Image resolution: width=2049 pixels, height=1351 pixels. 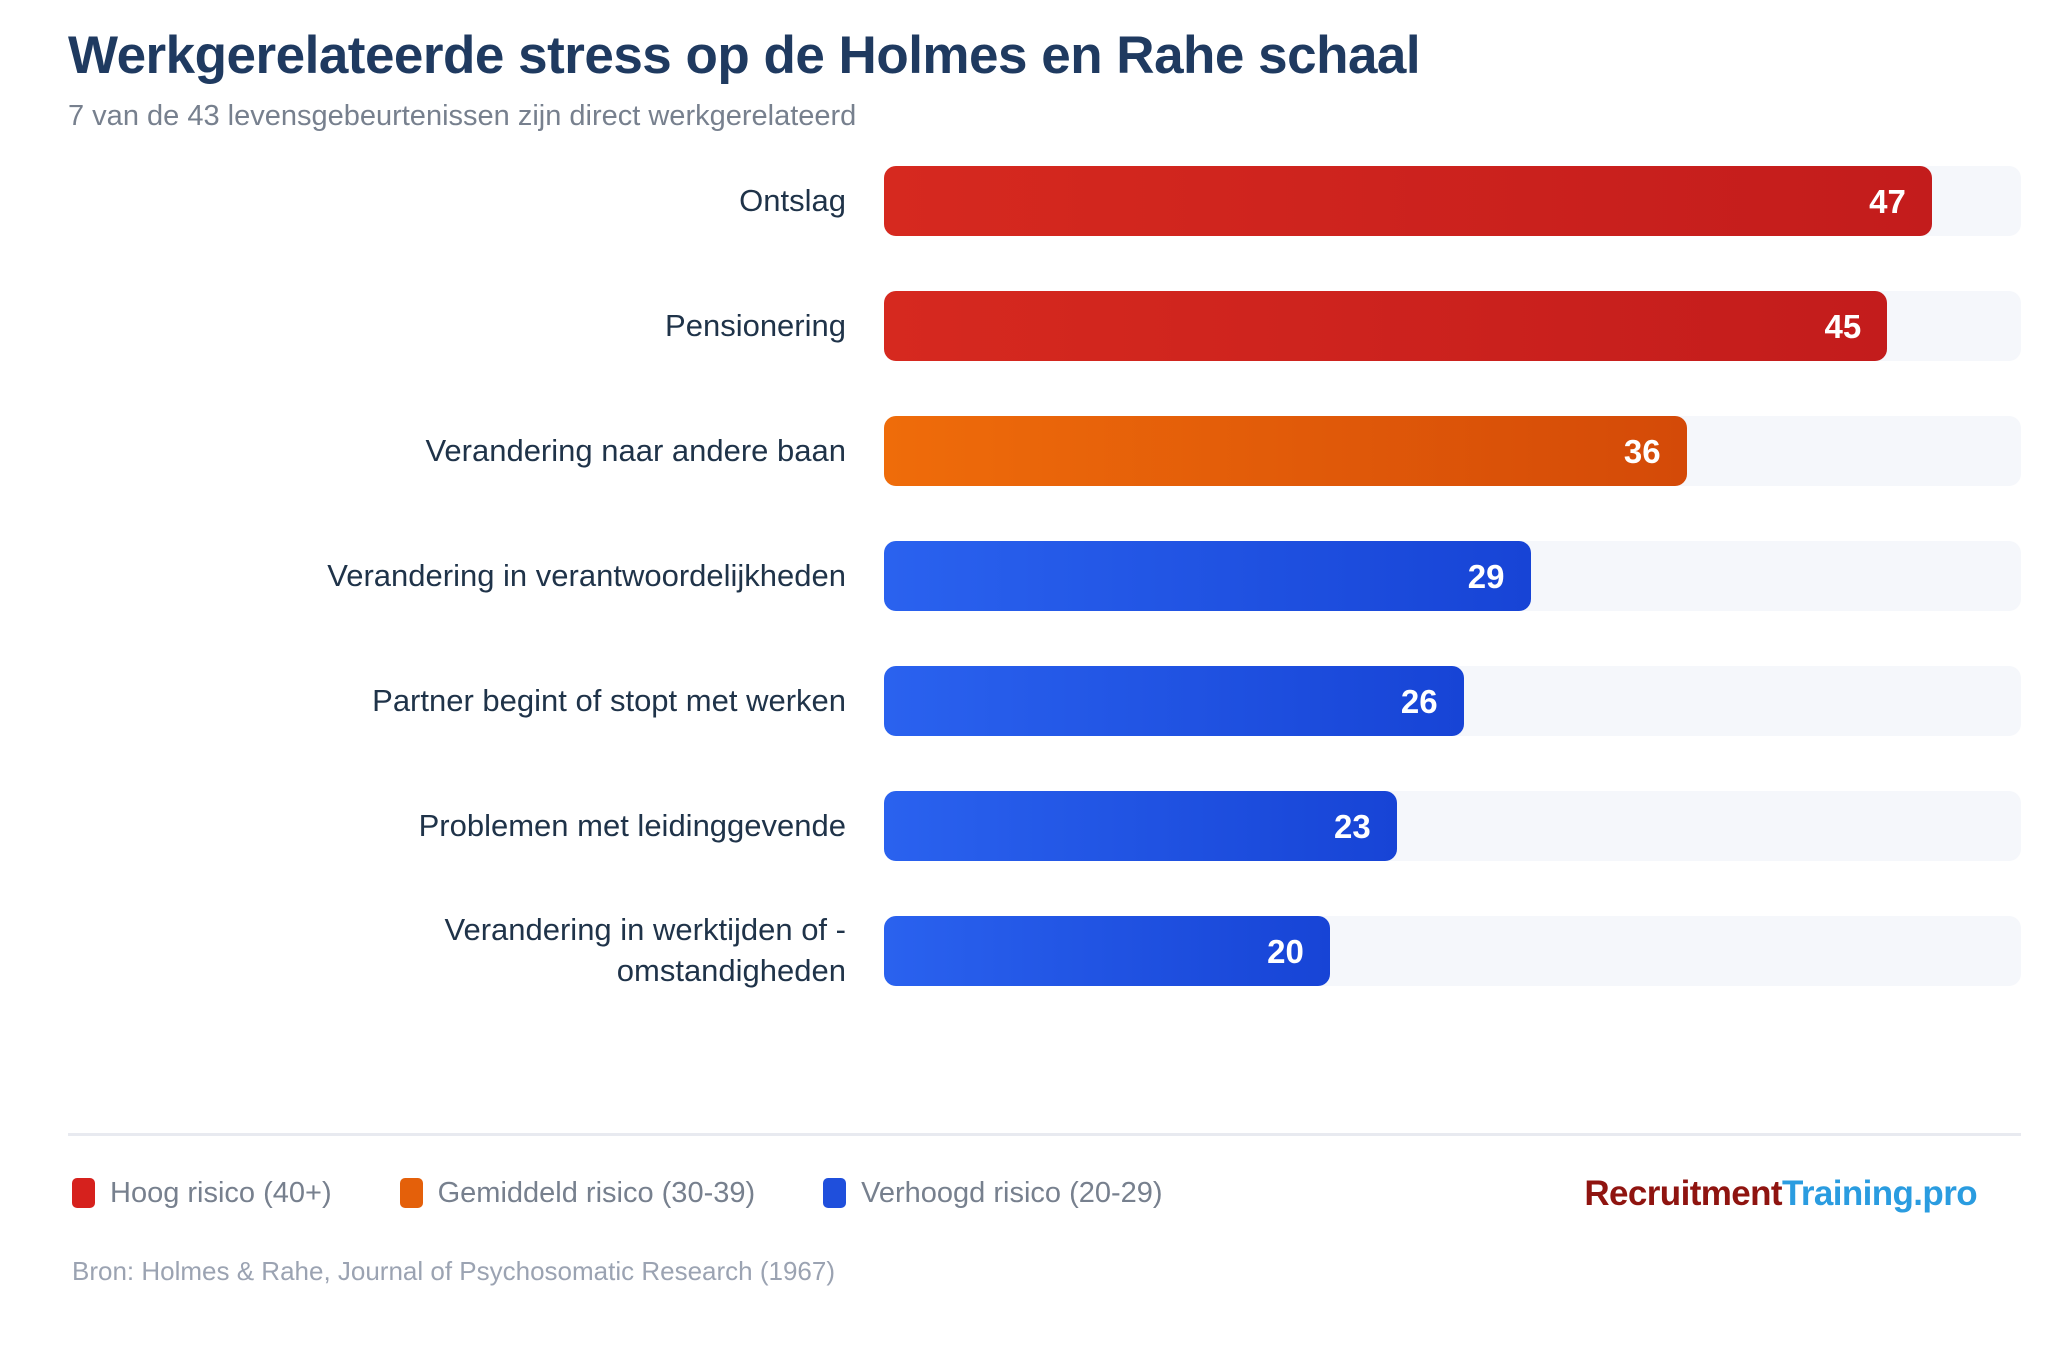 I want to click on bar-value-label: 20, so click(x=1285, y=951).